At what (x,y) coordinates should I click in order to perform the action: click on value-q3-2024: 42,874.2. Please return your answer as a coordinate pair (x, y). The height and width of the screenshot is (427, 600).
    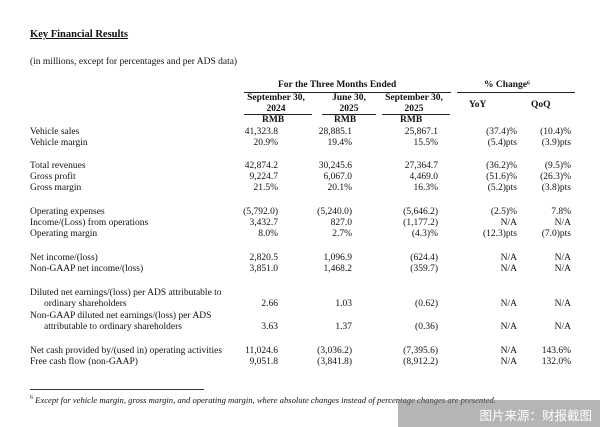
    Looking at the image, I should click on (261, 166).